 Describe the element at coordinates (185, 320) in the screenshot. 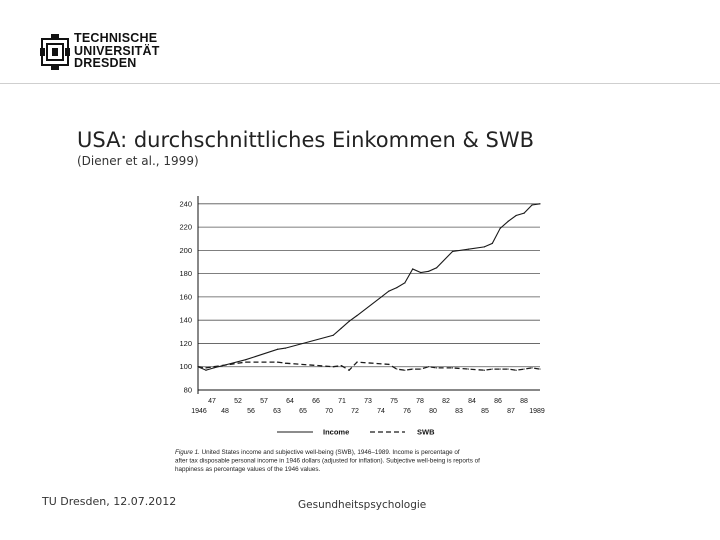

I see `y-tick-label: 140` at that location.